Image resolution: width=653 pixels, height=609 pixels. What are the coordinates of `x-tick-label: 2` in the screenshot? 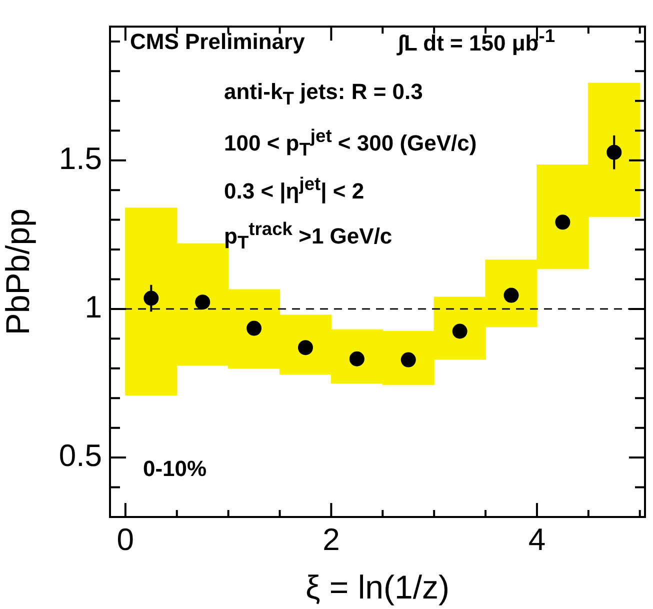 It's located at (331, 540).